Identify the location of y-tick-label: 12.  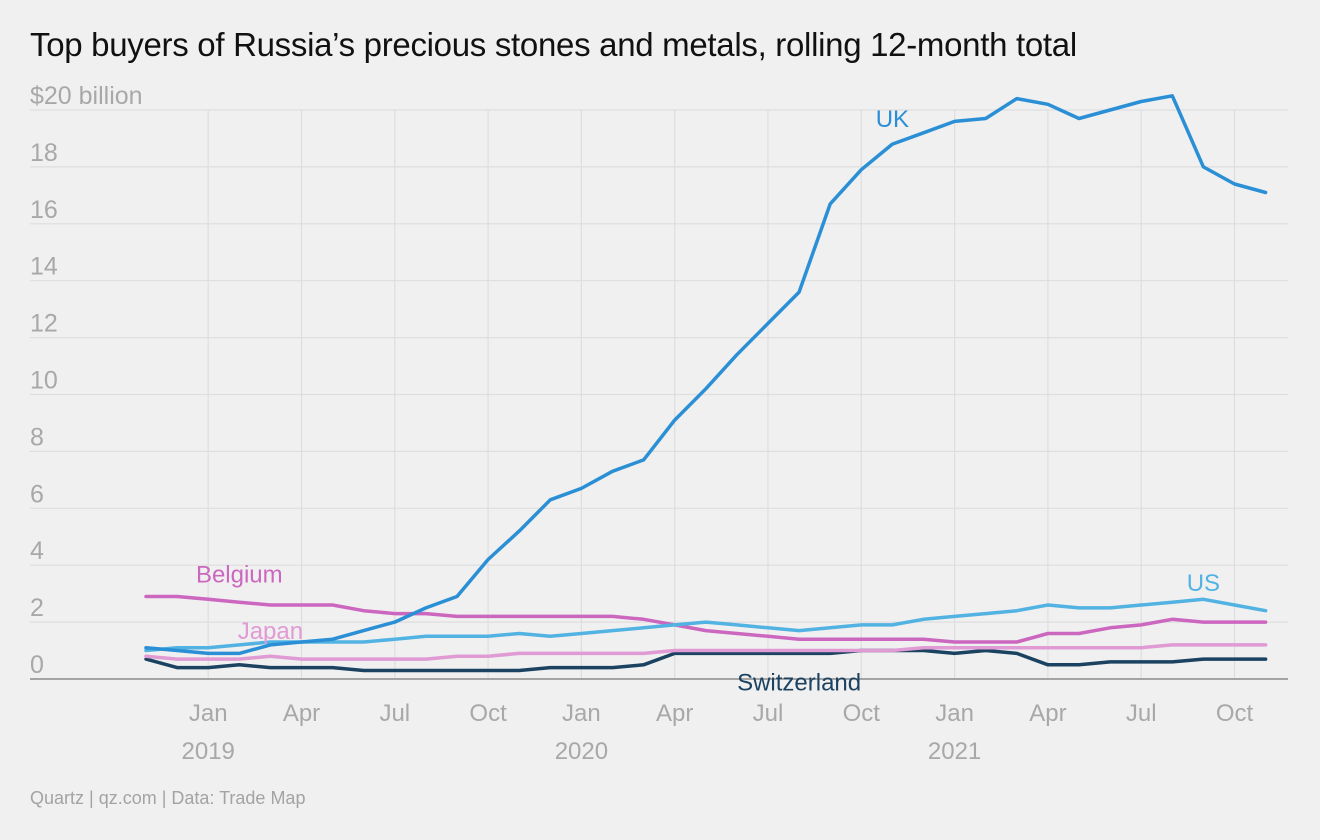
(44, 324).